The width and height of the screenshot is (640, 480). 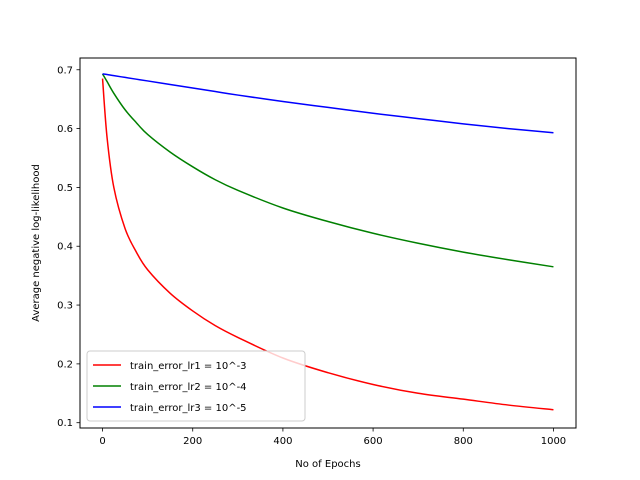 What do you see at coordinates (188, 408) in the screenshot?
I see `legend-label-3: train_error_lr3 = 10^-5` at bounding box center [188, 408].